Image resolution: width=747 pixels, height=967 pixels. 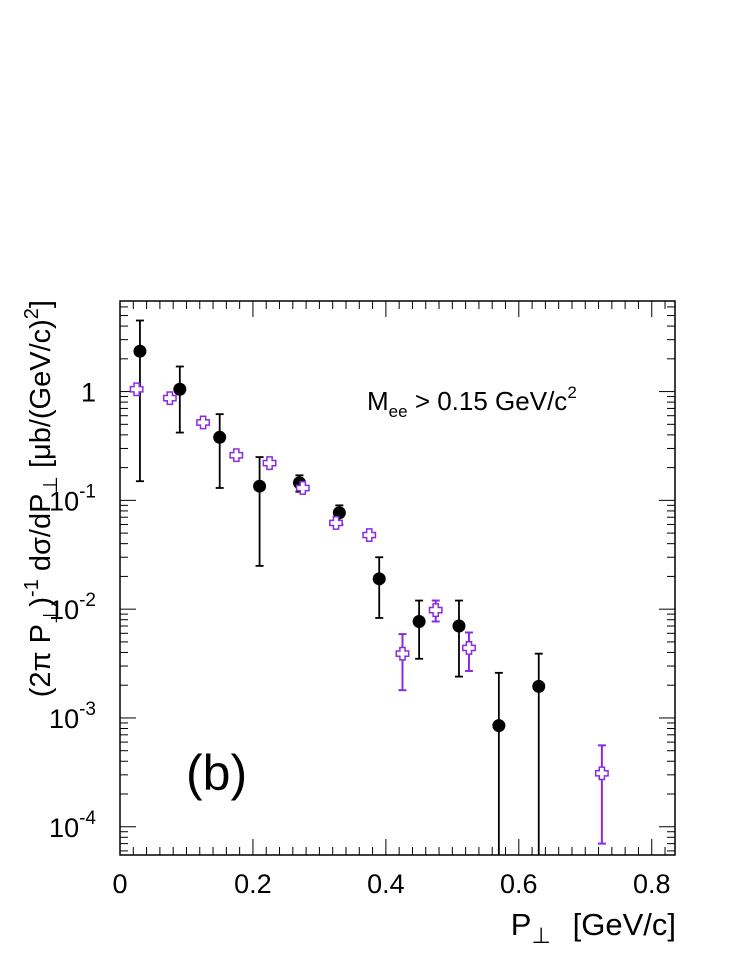 What do you see at coordinates (41, 304) in the screenshot?
I see `y-label-part5: ]` at bounding box center [41, 304].